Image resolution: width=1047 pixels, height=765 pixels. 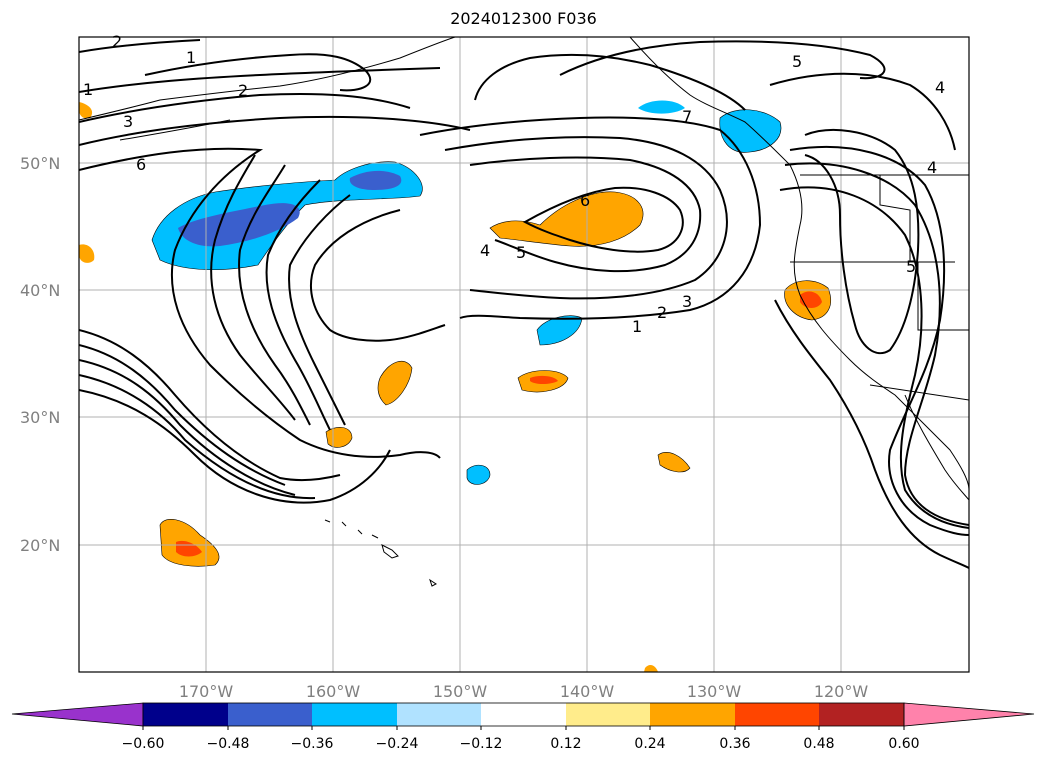 What do you see at coordinates (40, 163) in the screenshot?
I see `lat-label: 50°N` at bounding box center [40, 163].